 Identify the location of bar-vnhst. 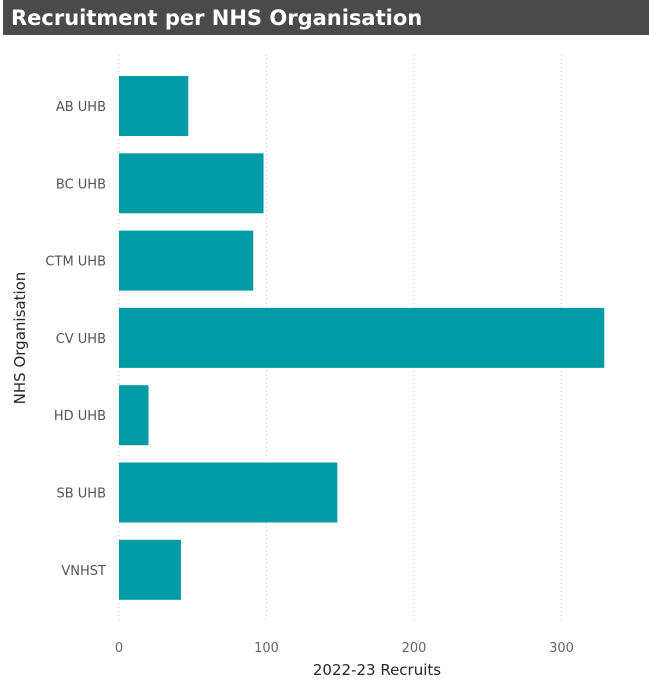
(150, 569).